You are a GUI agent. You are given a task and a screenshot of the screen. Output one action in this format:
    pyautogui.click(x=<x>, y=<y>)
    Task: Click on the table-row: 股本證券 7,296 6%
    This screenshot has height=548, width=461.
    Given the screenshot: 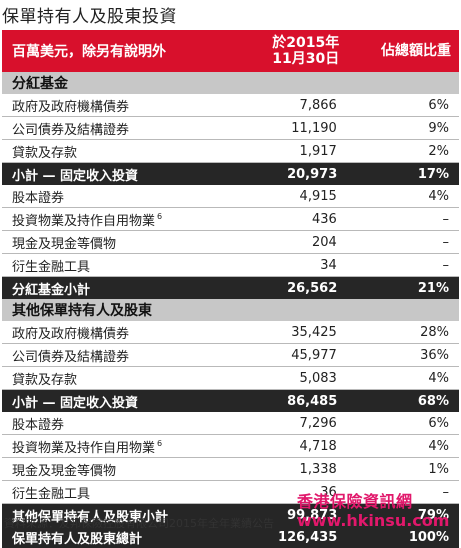 What is the action you would take?
    pyautogui.click(x=230, y=423)
    